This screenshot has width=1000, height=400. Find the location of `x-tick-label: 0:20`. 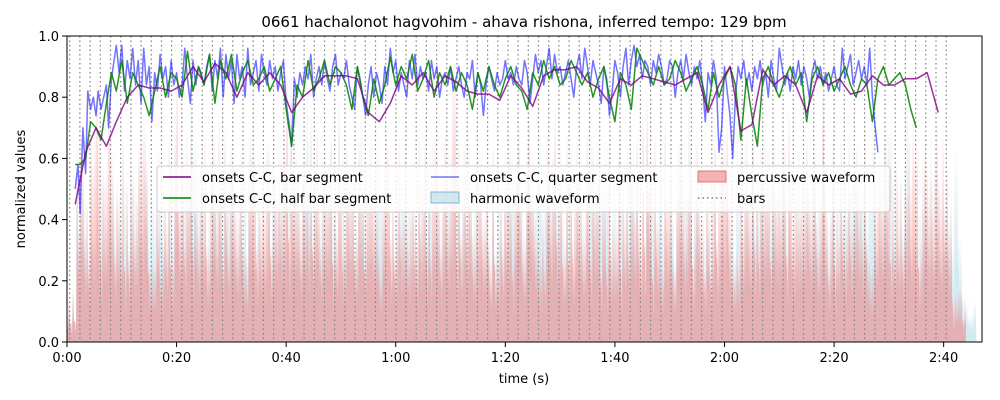

x-tick-label: 0:20 is located at coordinates (176, 358).